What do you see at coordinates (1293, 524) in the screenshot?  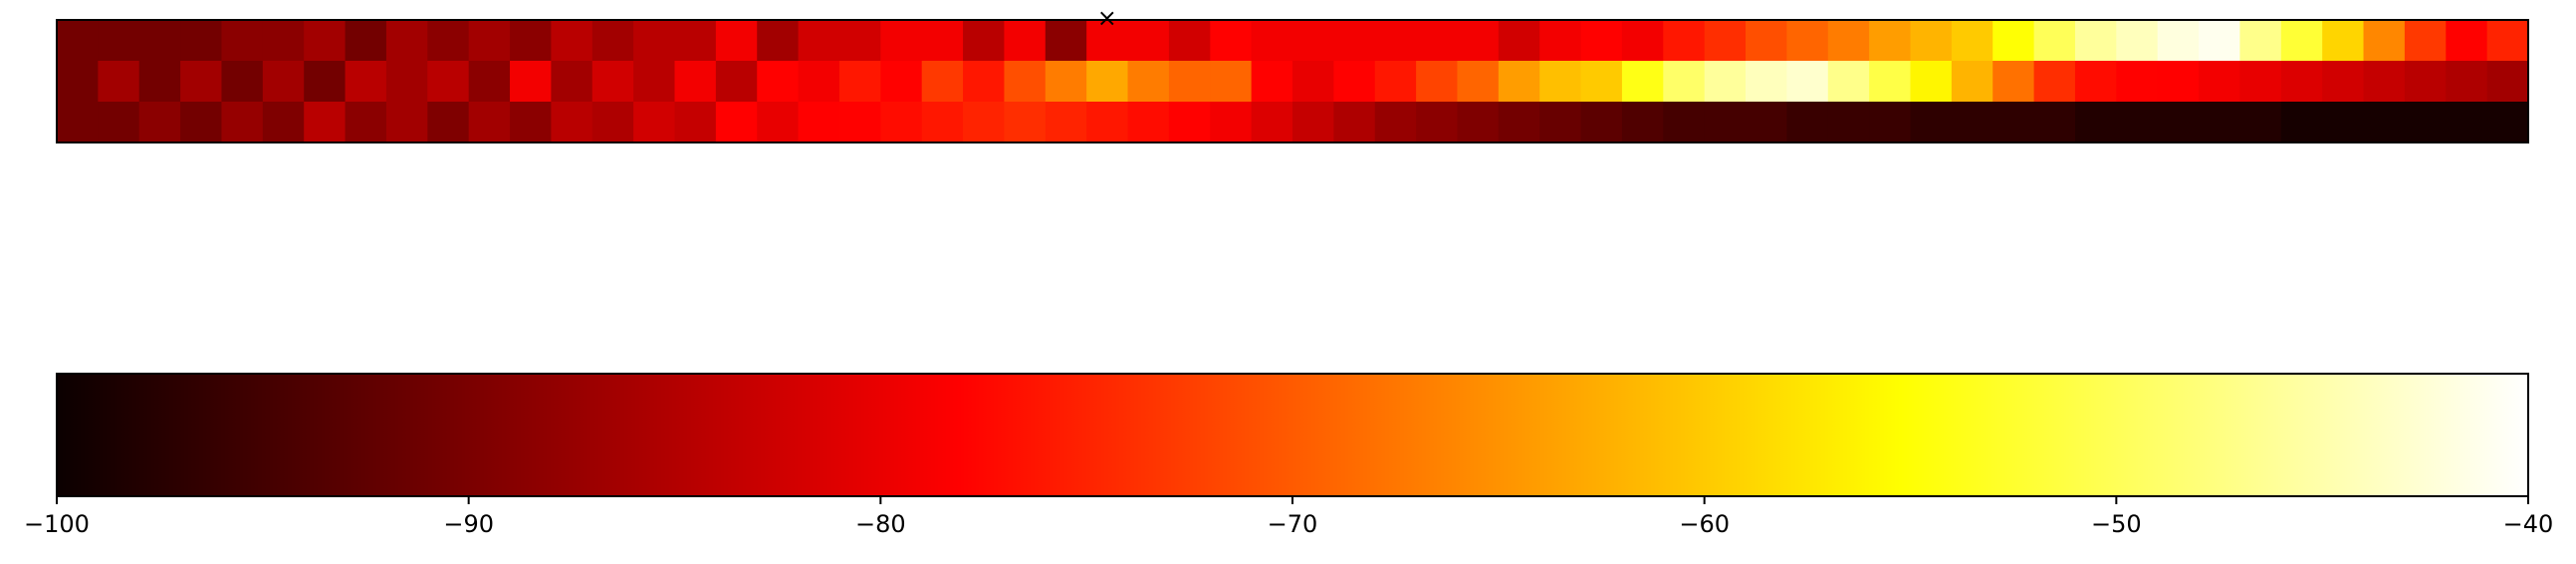 I see `colorbar-tick-label: −70` at bounding box center [1293, 524].